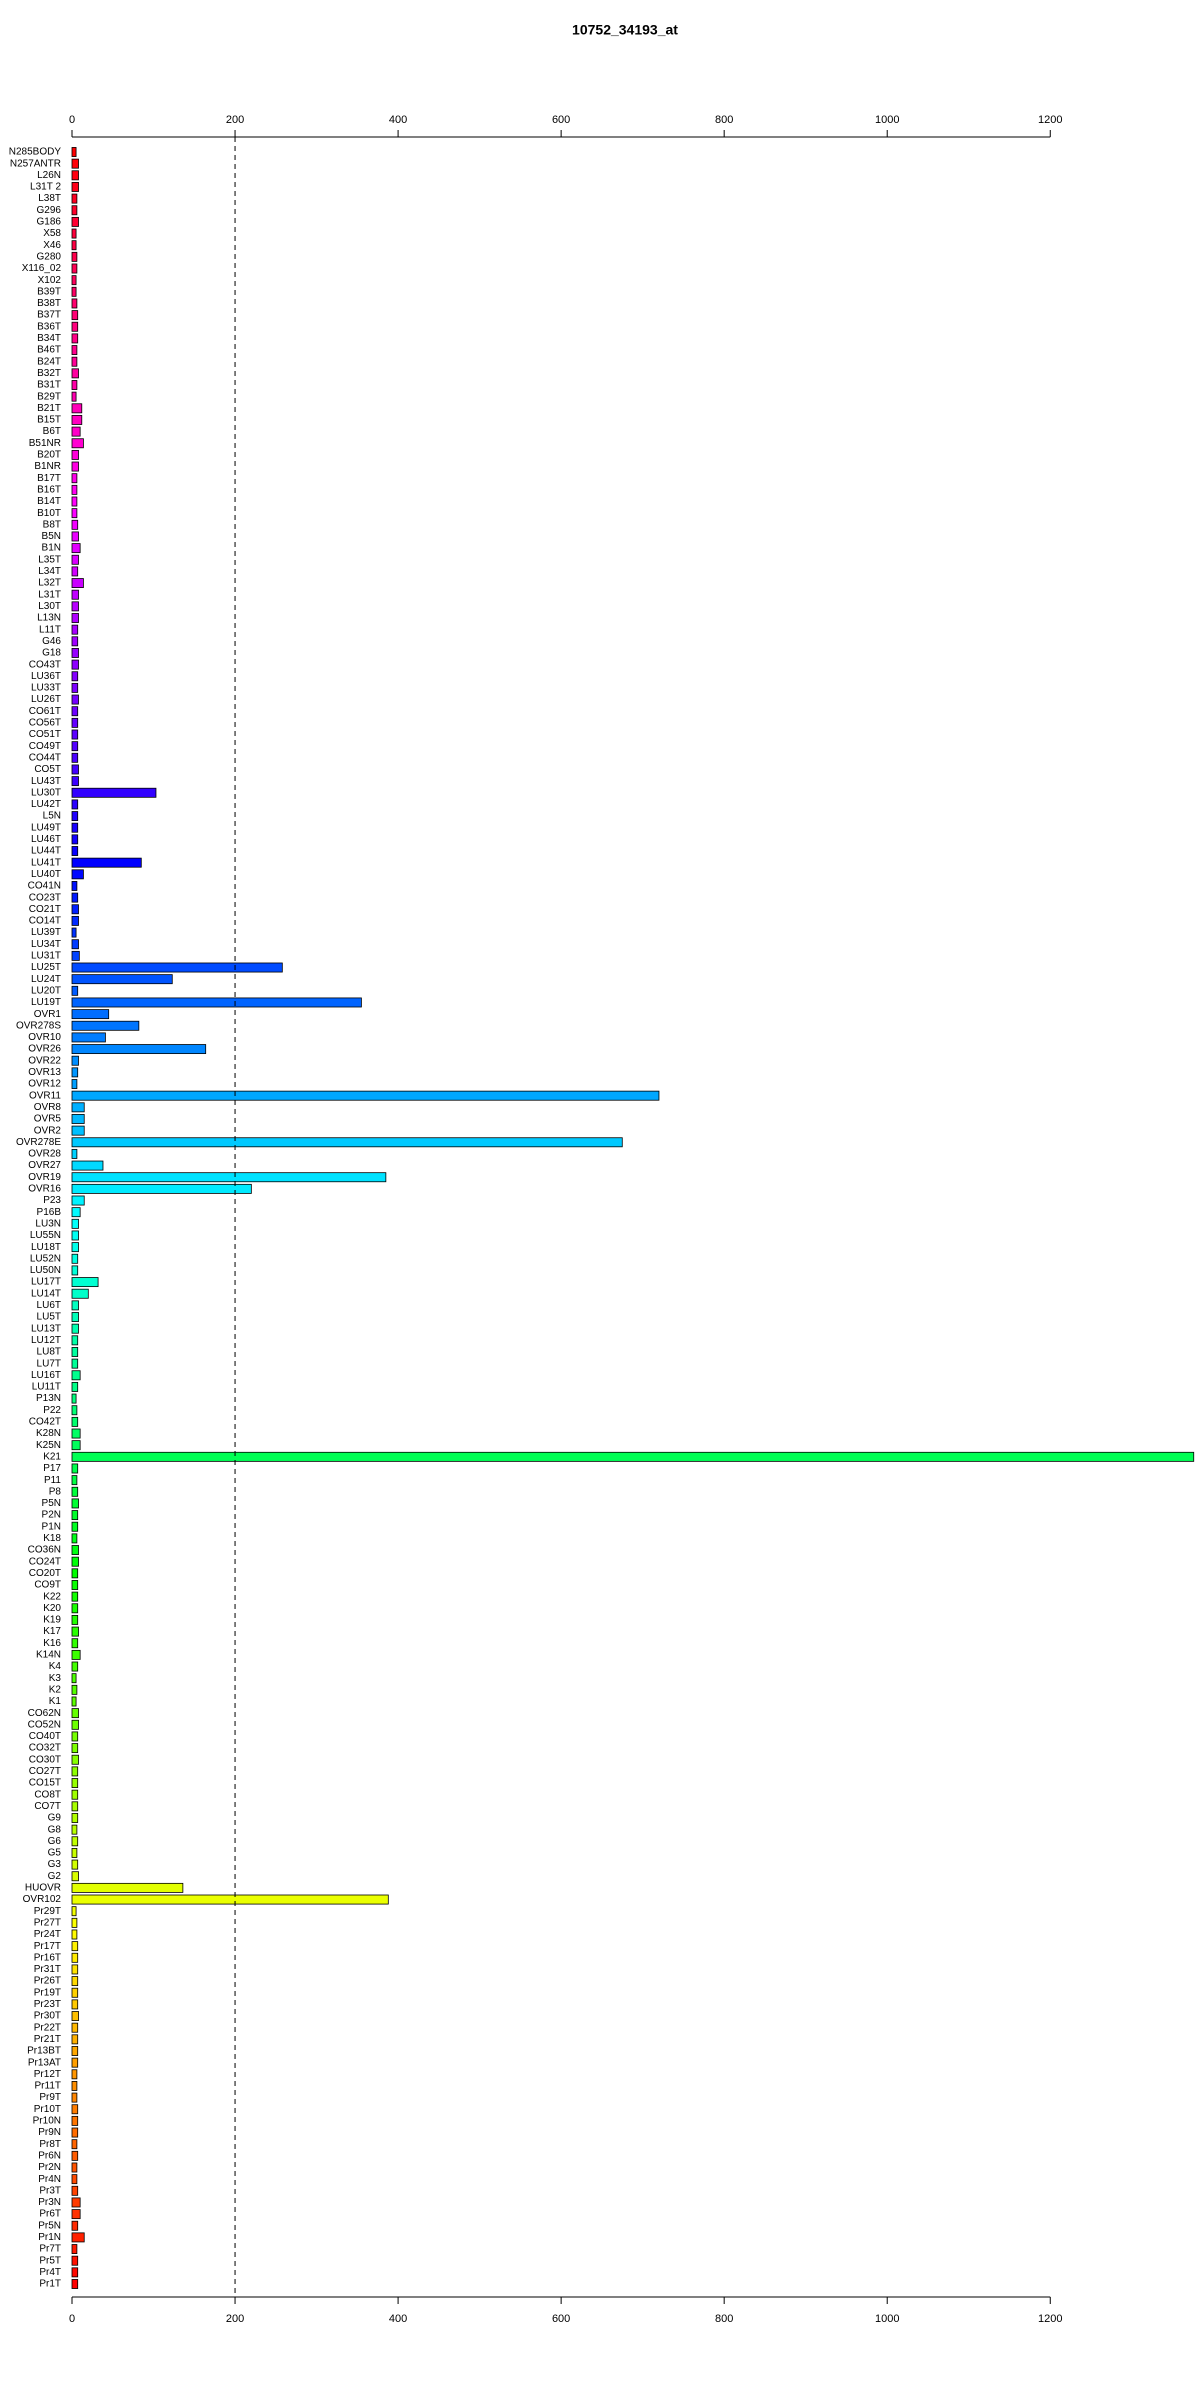  What do you see at coordinates (45, 664) in the screenshot?
I see `y-tick-label: CO43T` at bounding box center [45, 664].